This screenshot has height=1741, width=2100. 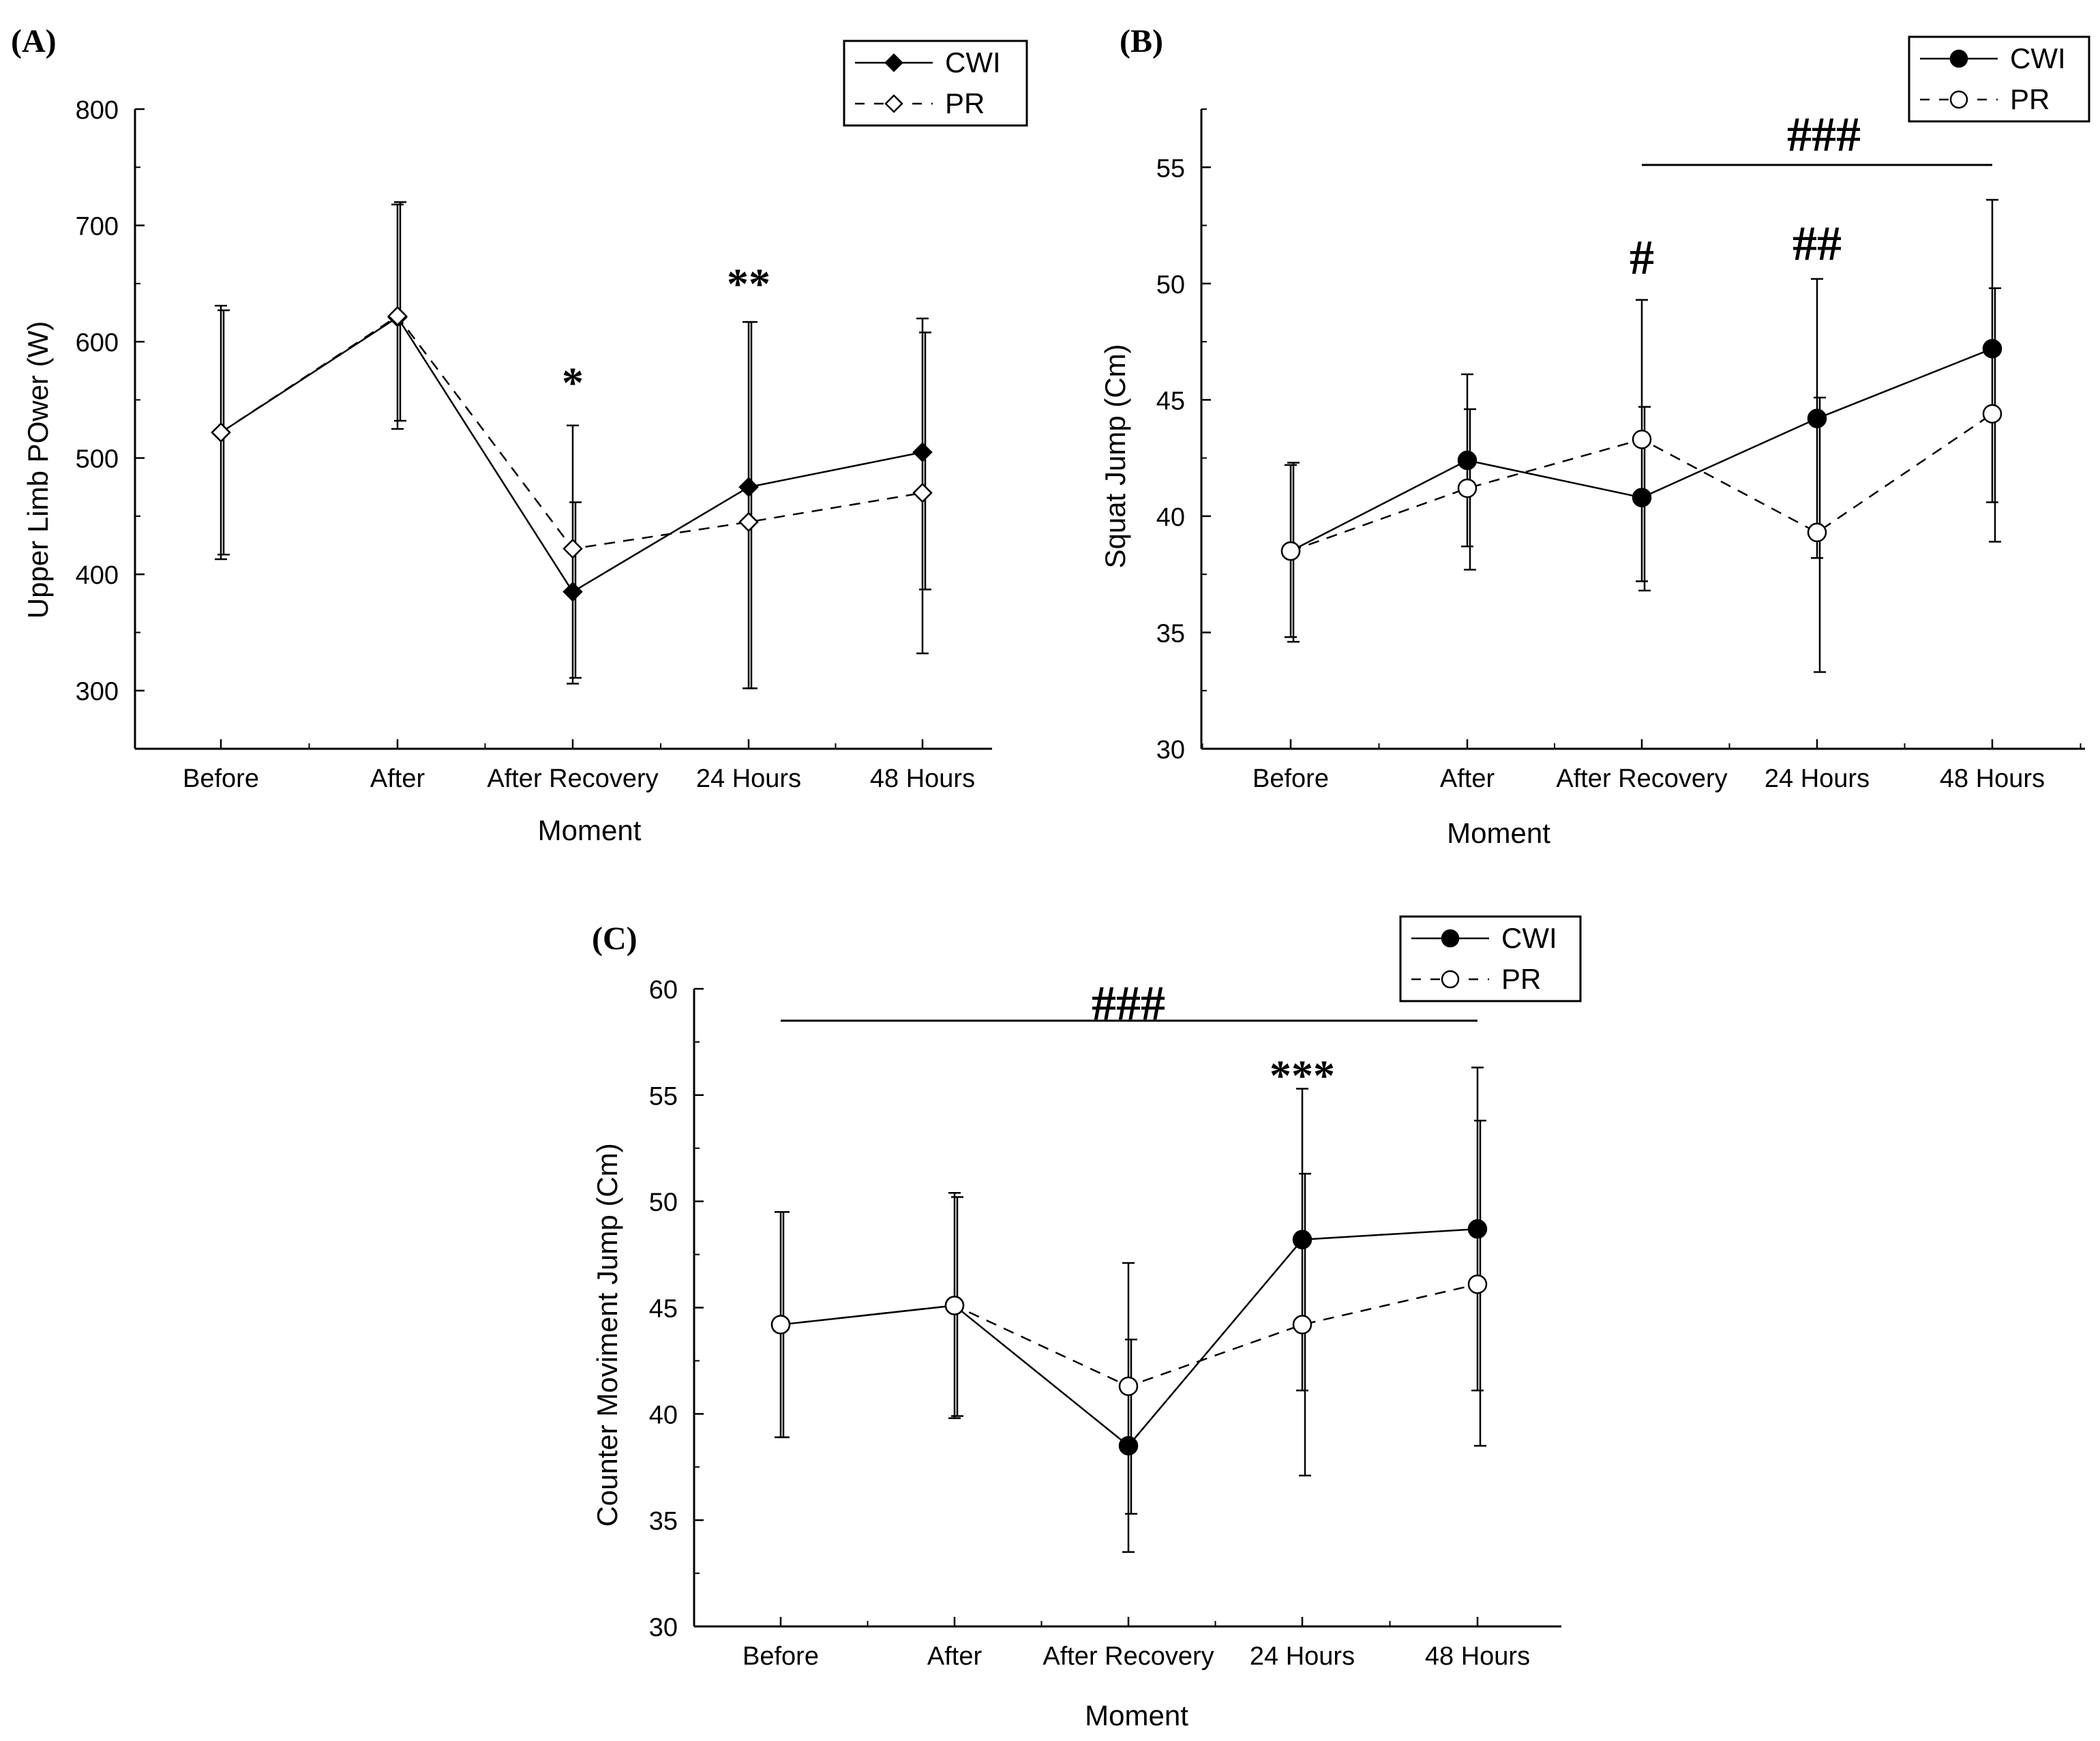 I want to click on significance-mark: ***, so click(x=1302, y=1075).